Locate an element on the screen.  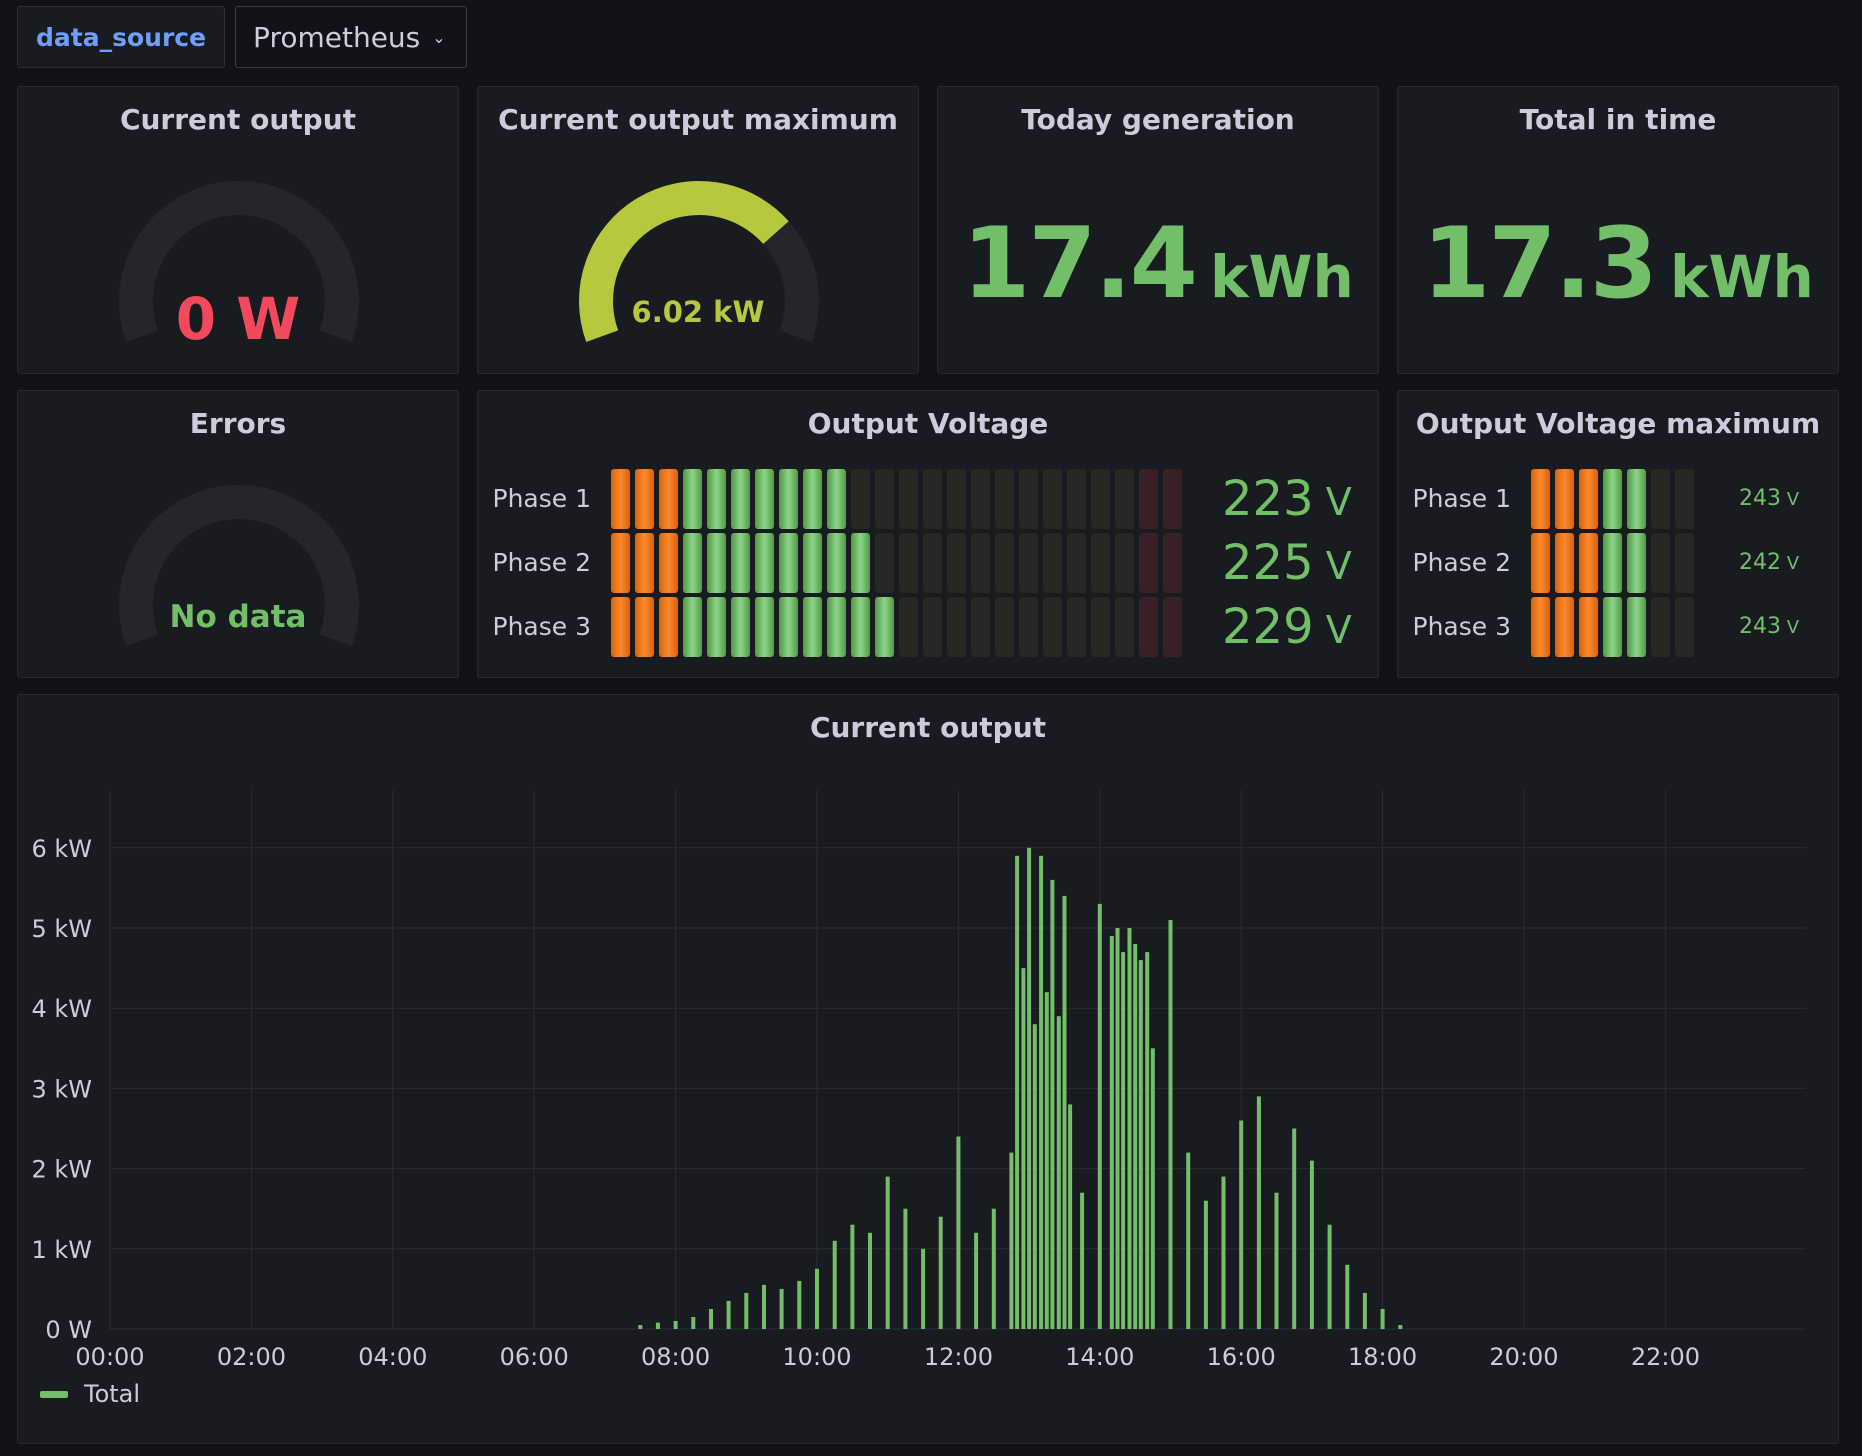
bar-gauge-row: Phase 3 229 V is located at coordinates (928, 627).